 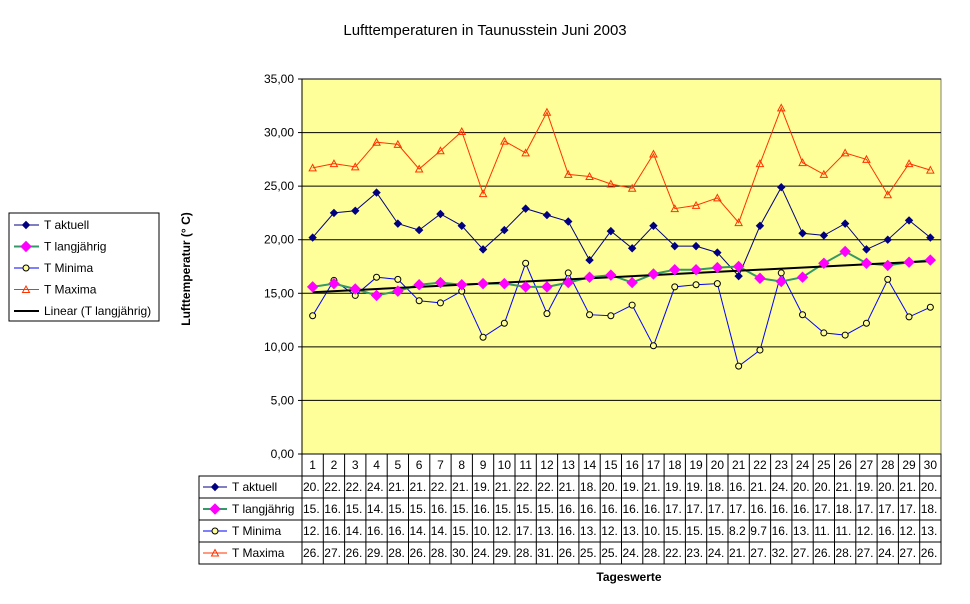 What do you see at coordinates (824, 465) in the screenshot?
I see `category-label: 25` at bounding box center [824, 465].